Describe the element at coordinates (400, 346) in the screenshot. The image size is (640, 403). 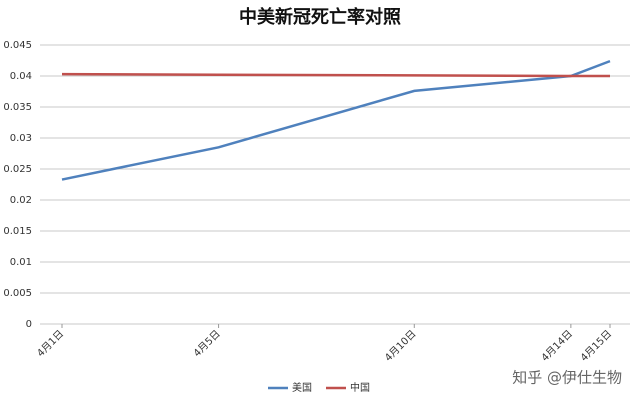
I see `x-tick-label: 4月10日` at that location.